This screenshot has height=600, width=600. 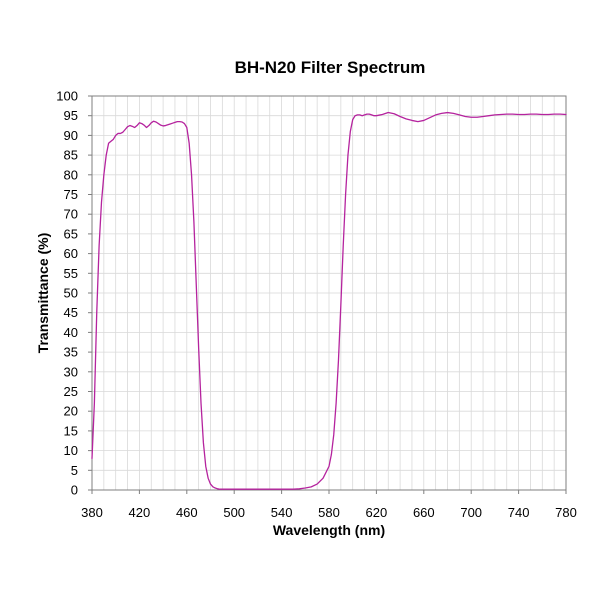 I want to click on y-tick-label: 45, so click(x=71, y=312).